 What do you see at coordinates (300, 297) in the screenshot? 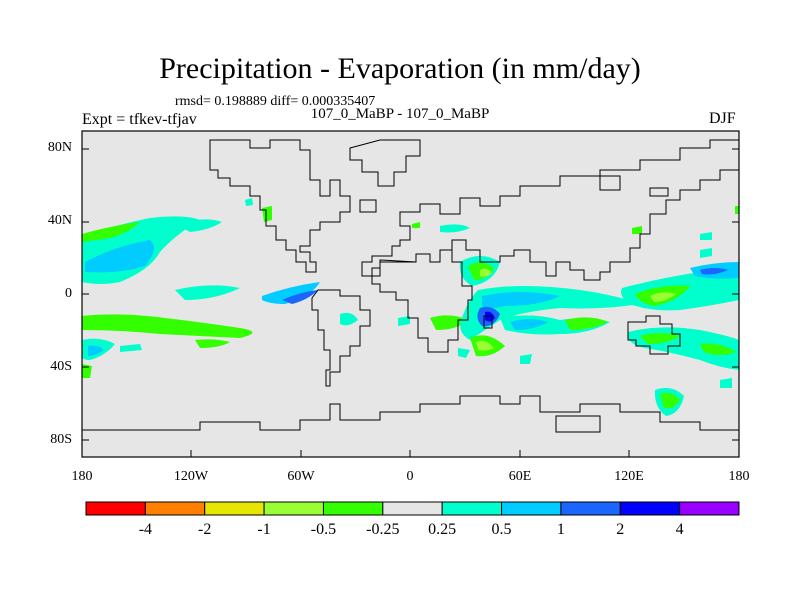
I see `anomaly-tpac-core` at bounding box center [300, 297].